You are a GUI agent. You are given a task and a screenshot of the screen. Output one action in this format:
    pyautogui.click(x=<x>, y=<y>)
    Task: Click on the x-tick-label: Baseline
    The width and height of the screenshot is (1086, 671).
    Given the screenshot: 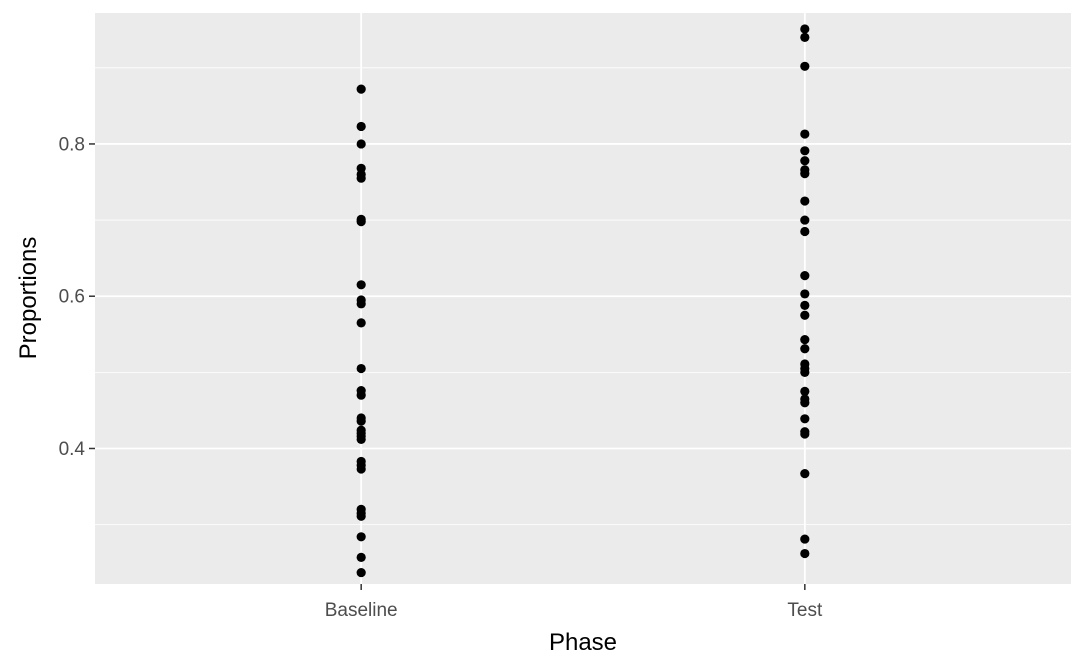 What is the action you would take?
    pyautogui.click(x=361, y=610)
    